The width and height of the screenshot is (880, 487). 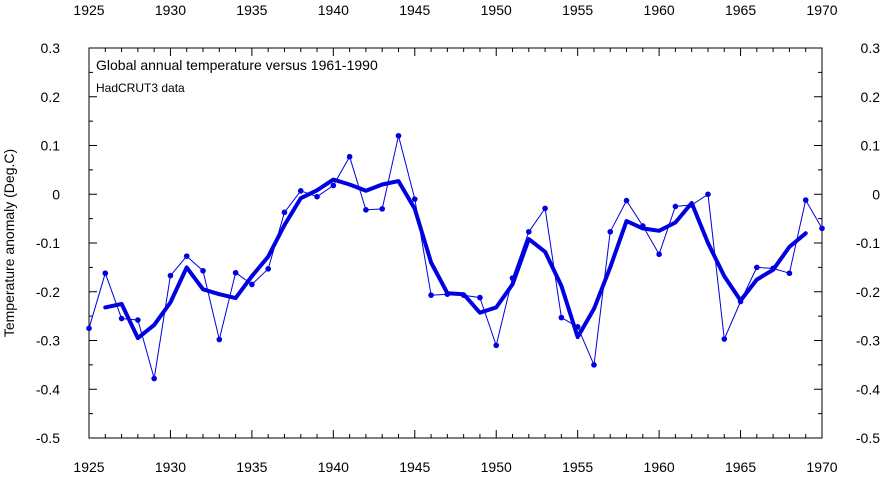 I want to click on x-tick-label-bottom: 1955, so click(x=577, y=467).